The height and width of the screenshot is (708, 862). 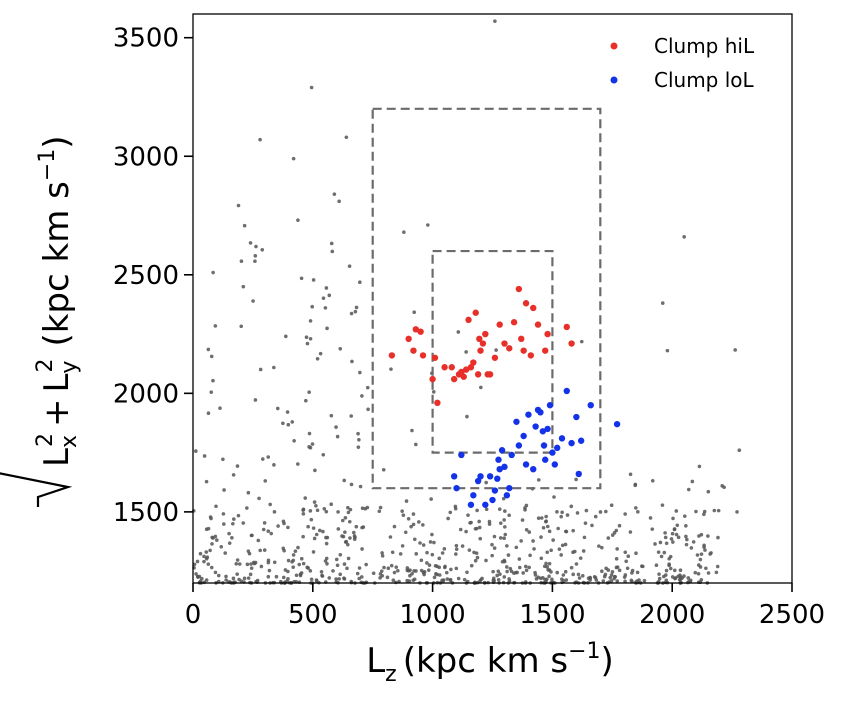 What do you see at coordinates (57, 301) in the screenshot?
I see `svg-text: Lx2+Ly2(kpc km s−1)` at bounding box center [57, 301].